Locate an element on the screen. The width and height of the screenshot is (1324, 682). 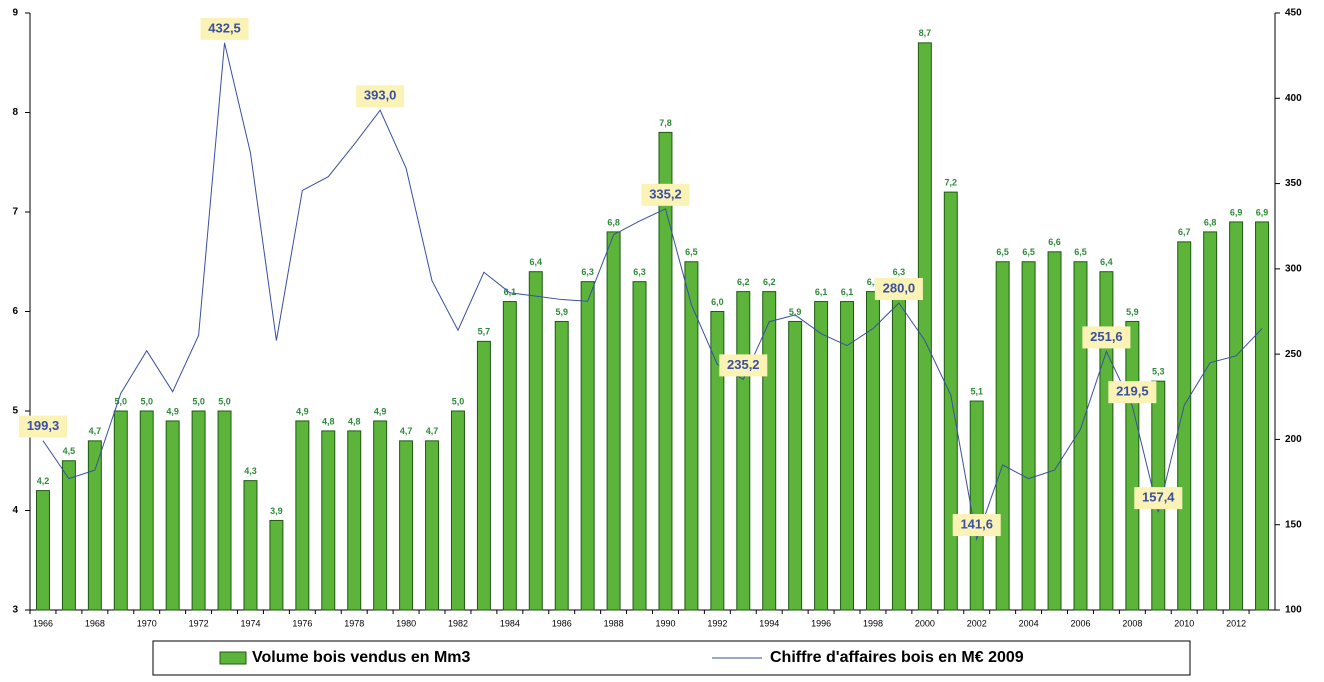
bar-value-label: 4,2 is located at coordinates (43, 481).